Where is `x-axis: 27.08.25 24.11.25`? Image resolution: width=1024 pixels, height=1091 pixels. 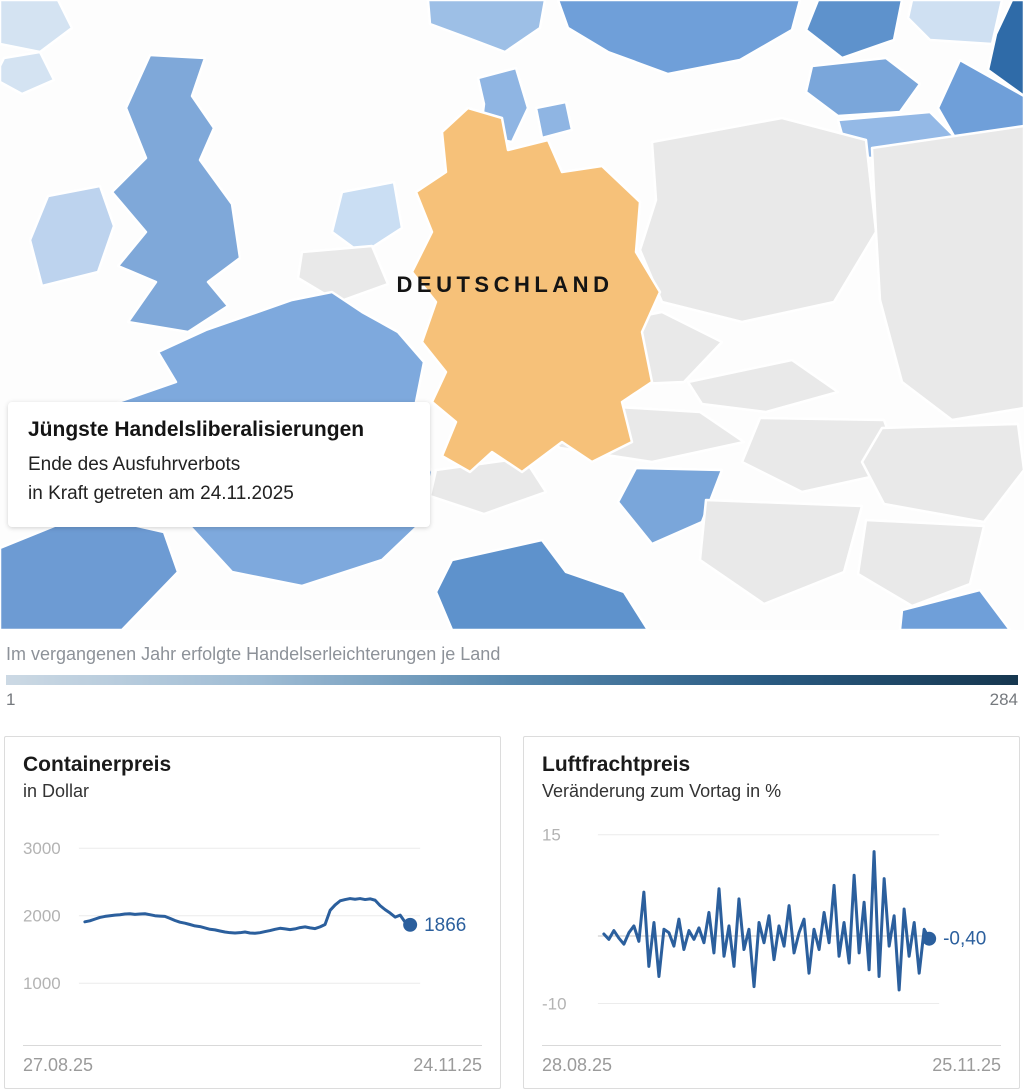 x-axis: 27.08.25 24.11.25 is located at coordinates (252, 1060).